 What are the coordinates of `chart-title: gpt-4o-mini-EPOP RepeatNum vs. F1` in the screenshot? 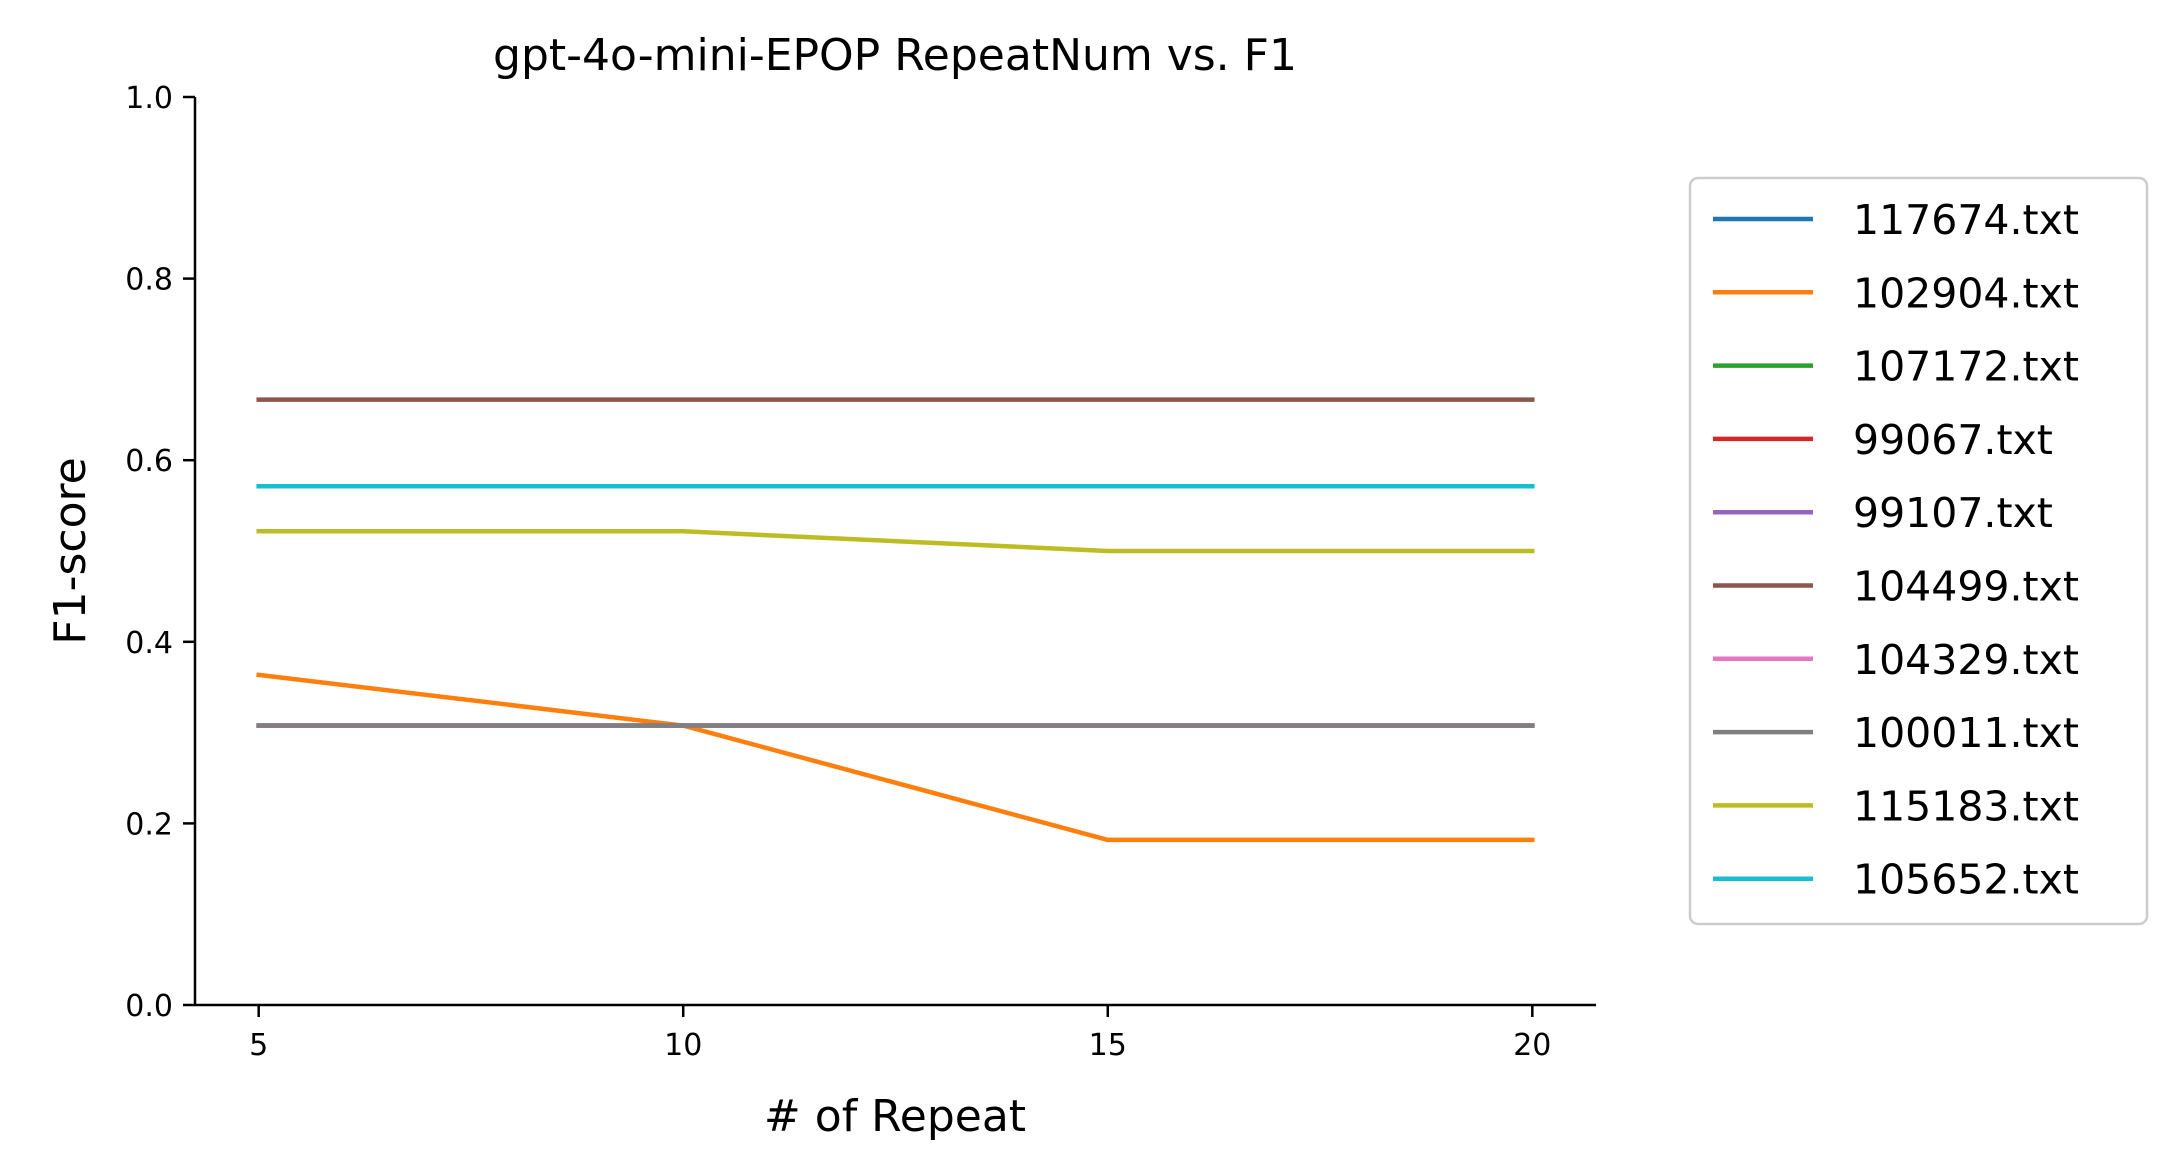 It's located at (895, 55).